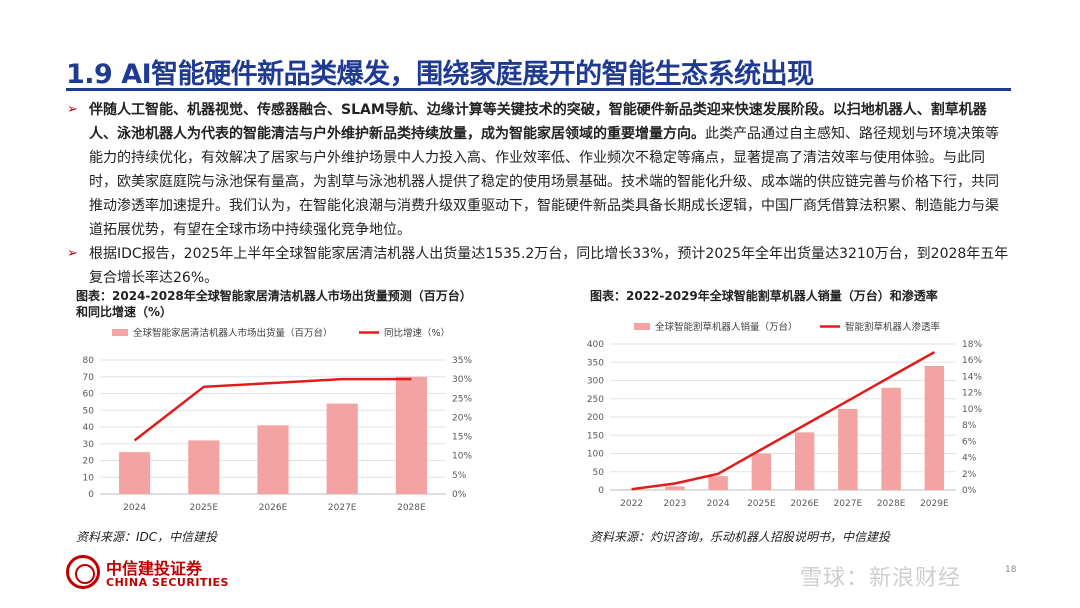 The width and height of the screenshot is (1080, 608). I want to click on y-left-tick-label: 350, so click(595, 363).